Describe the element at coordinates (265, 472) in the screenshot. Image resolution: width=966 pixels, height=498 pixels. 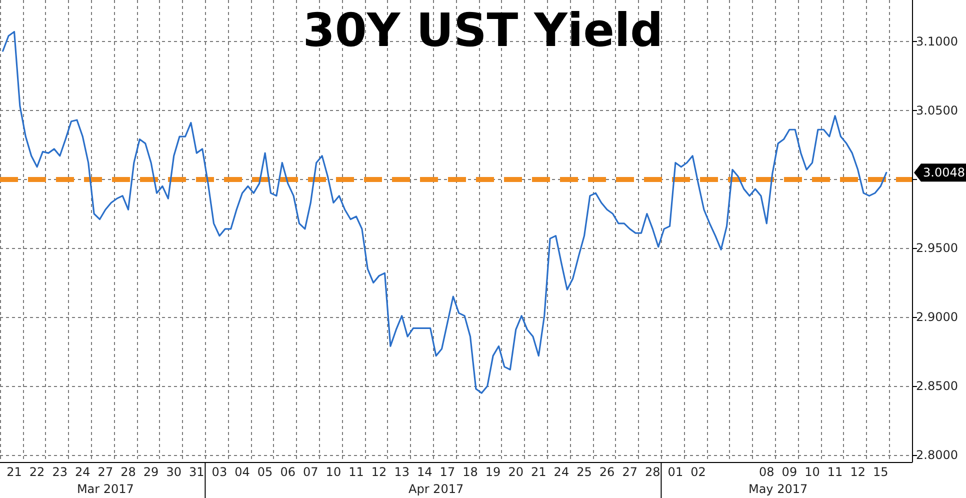
I see `x-tick-label: 05` at that location.